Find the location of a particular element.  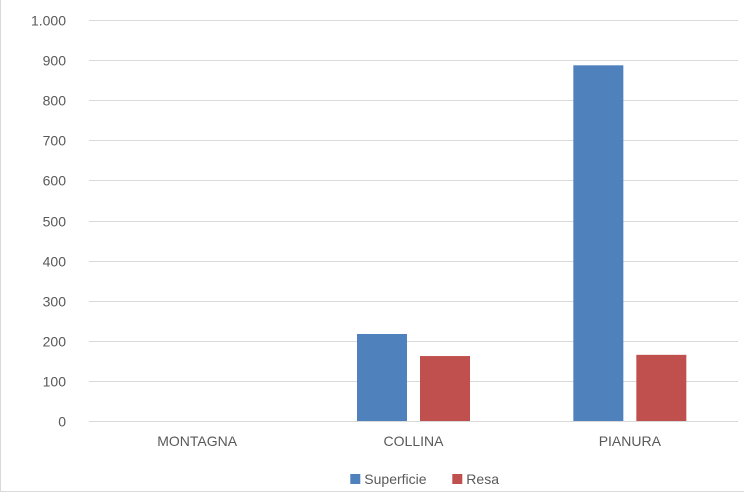

legend-swatch-resa is located at coordinates (457, 479).